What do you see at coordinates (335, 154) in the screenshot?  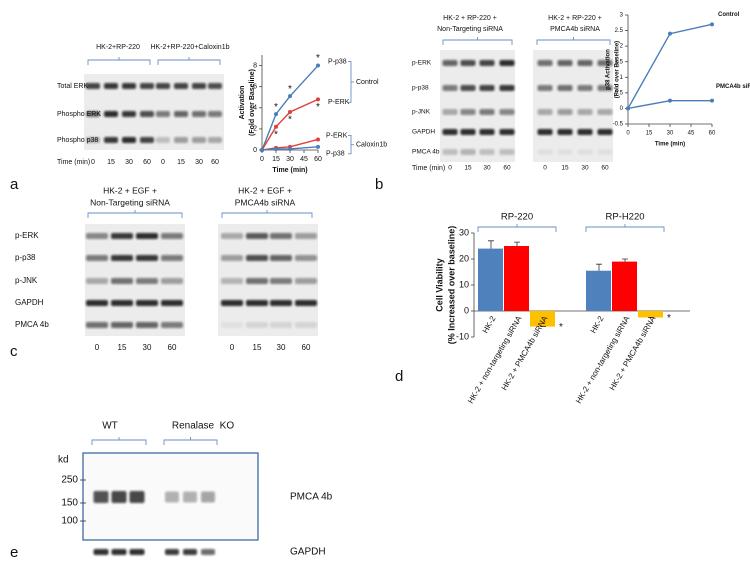 I see `series-label: P-p38` at bounding box center [335, 154].